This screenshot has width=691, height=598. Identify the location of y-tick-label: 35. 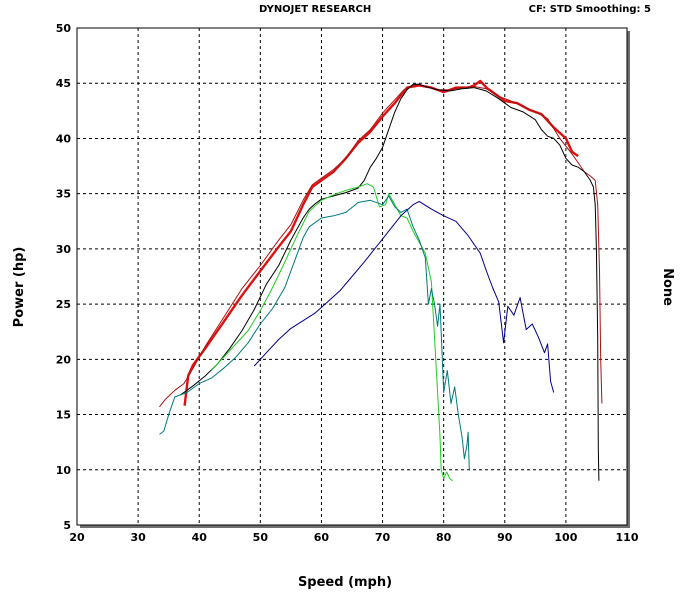
(63, 194).